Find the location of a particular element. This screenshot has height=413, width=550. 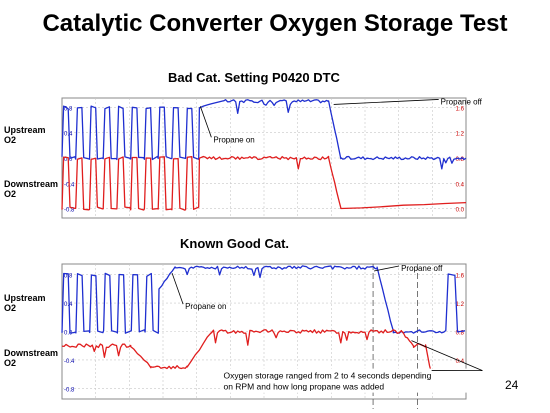

chart-2-downstream-label-line1: Downstream is located at coordinates (31, 353).